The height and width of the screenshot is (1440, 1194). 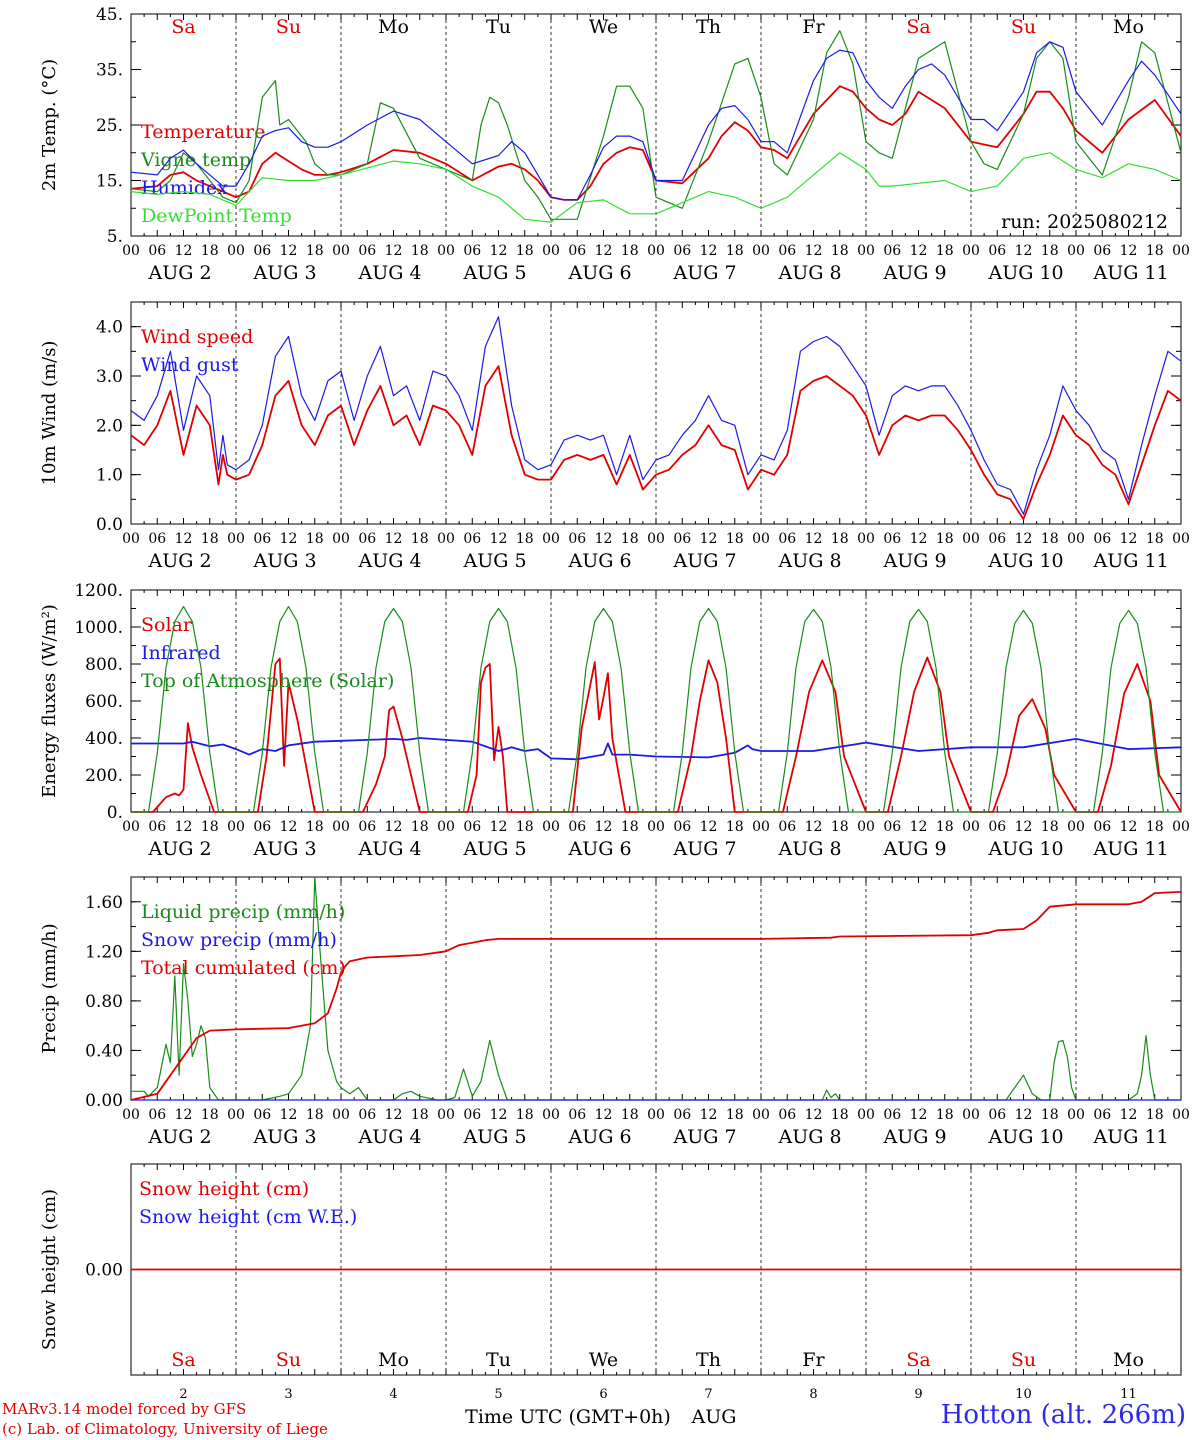 What do you see at coordinates (49, 988) in the screenshot?
I see `y-axis-label: Precip (mm/h)` at bounding box center [49, 988].